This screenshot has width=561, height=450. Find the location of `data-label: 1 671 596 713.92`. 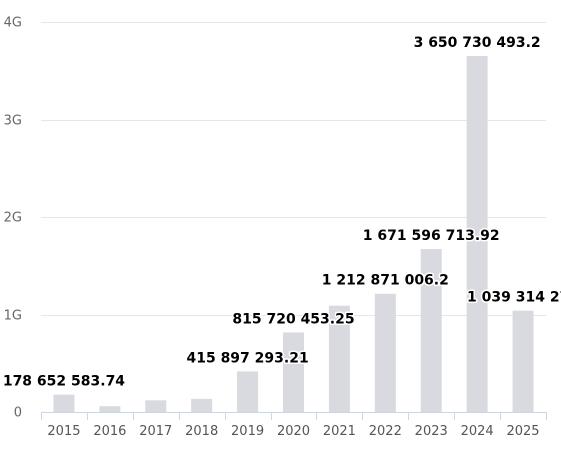

data-label: 1 671 596 713.92 is located at coordinates (431, 236).